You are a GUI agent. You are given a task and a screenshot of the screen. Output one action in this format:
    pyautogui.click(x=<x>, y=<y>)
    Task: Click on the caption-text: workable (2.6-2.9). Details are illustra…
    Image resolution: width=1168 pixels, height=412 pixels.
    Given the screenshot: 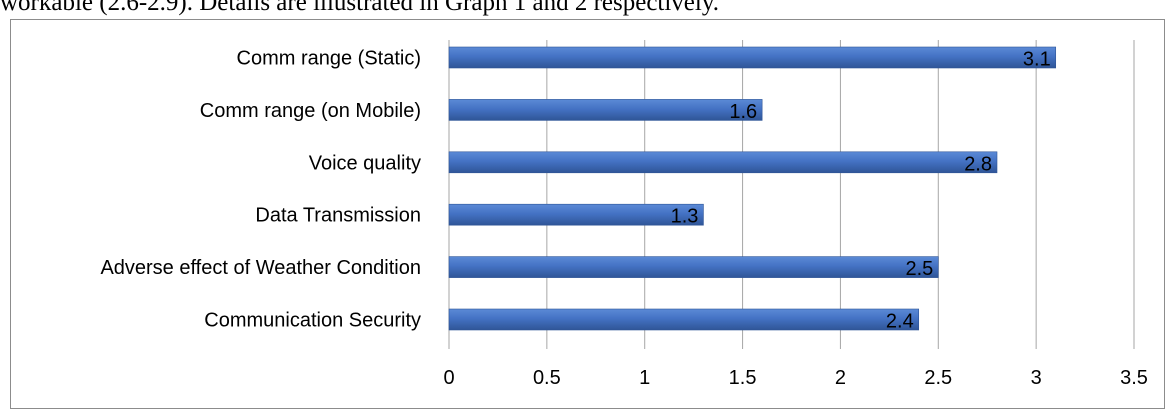 What is the action you would take?
    pyautogui.click(x=359, y=8)
    